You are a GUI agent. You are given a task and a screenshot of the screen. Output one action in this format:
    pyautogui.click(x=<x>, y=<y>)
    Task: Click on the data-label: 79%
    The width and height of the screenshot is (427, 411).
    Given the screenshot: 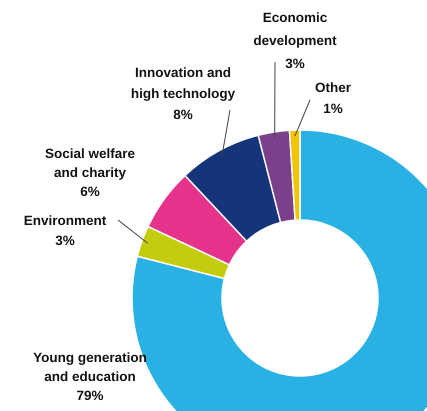 What is the action you would take?
    pyautogui.click(x=90, y=395)
    